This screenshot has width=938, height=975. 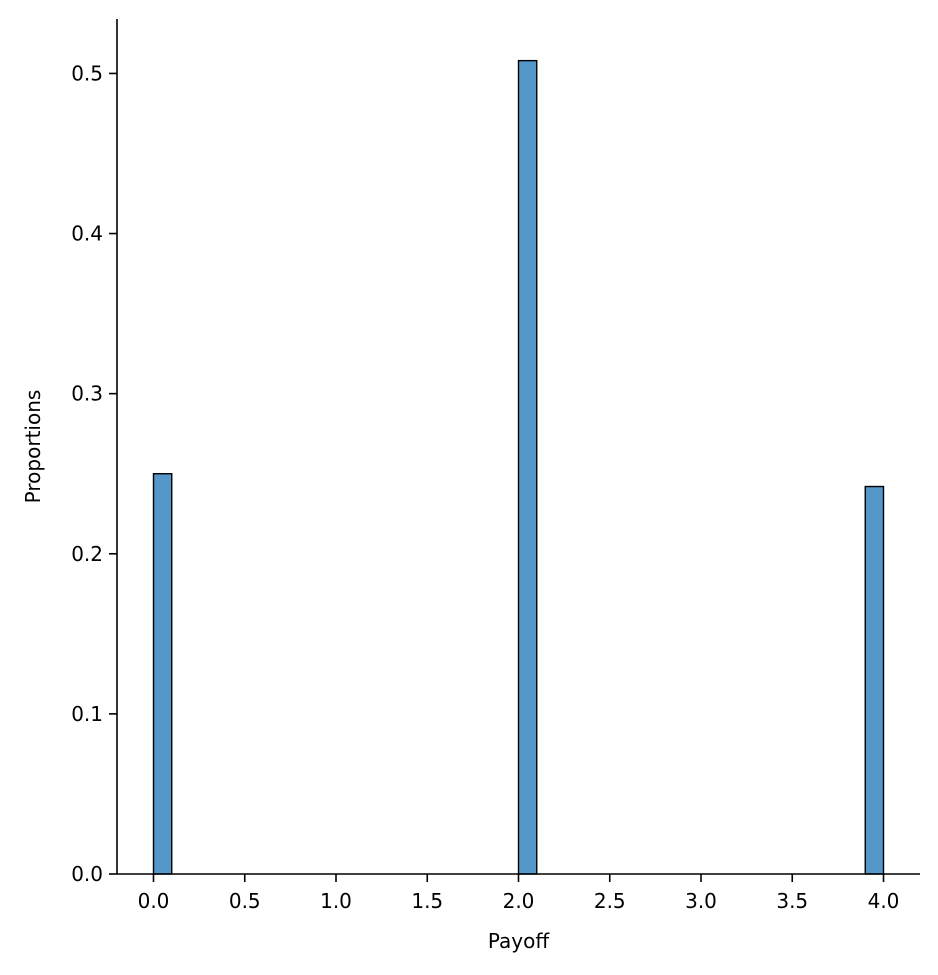 What do you see at coordinates (87, 874) in the screenshot?
I see `y-tick-label-0: 0.0` at bounding box center [87, 874].